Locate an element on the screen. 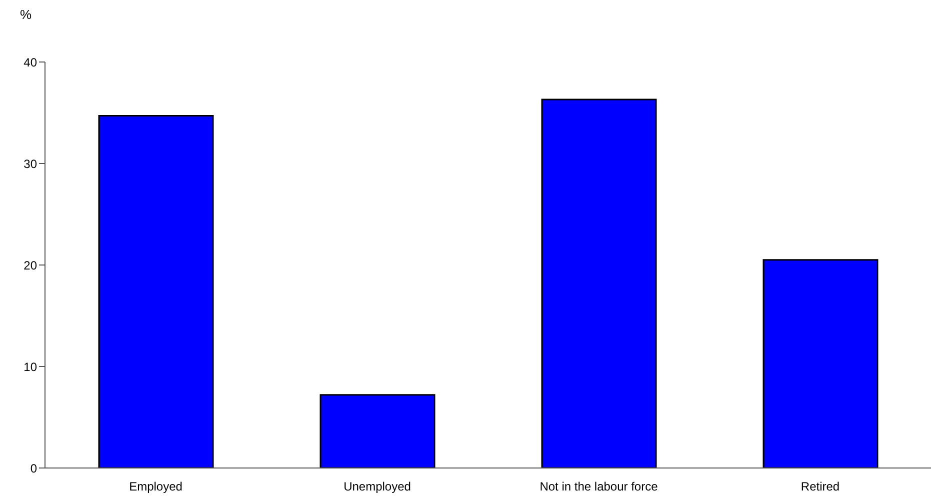 Image resolution: width=931 pixels, height=503 pixels. x-tick-label: Employed is located at coordinates (155, 487).